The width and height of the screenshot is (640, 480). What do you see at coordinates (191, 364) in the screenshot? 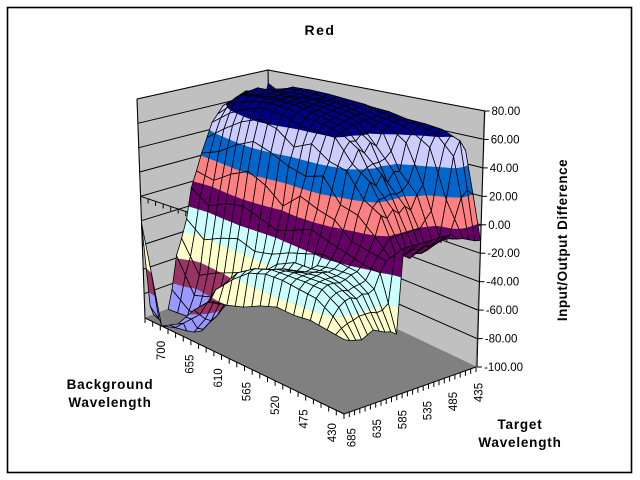
I see `svg-text: 655` at bounding box center [191, 364].